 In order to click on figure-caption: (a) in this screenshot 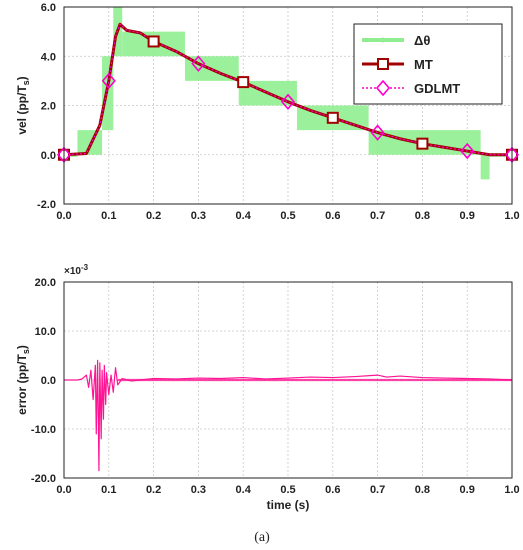, I will do `click(262, 537)`.